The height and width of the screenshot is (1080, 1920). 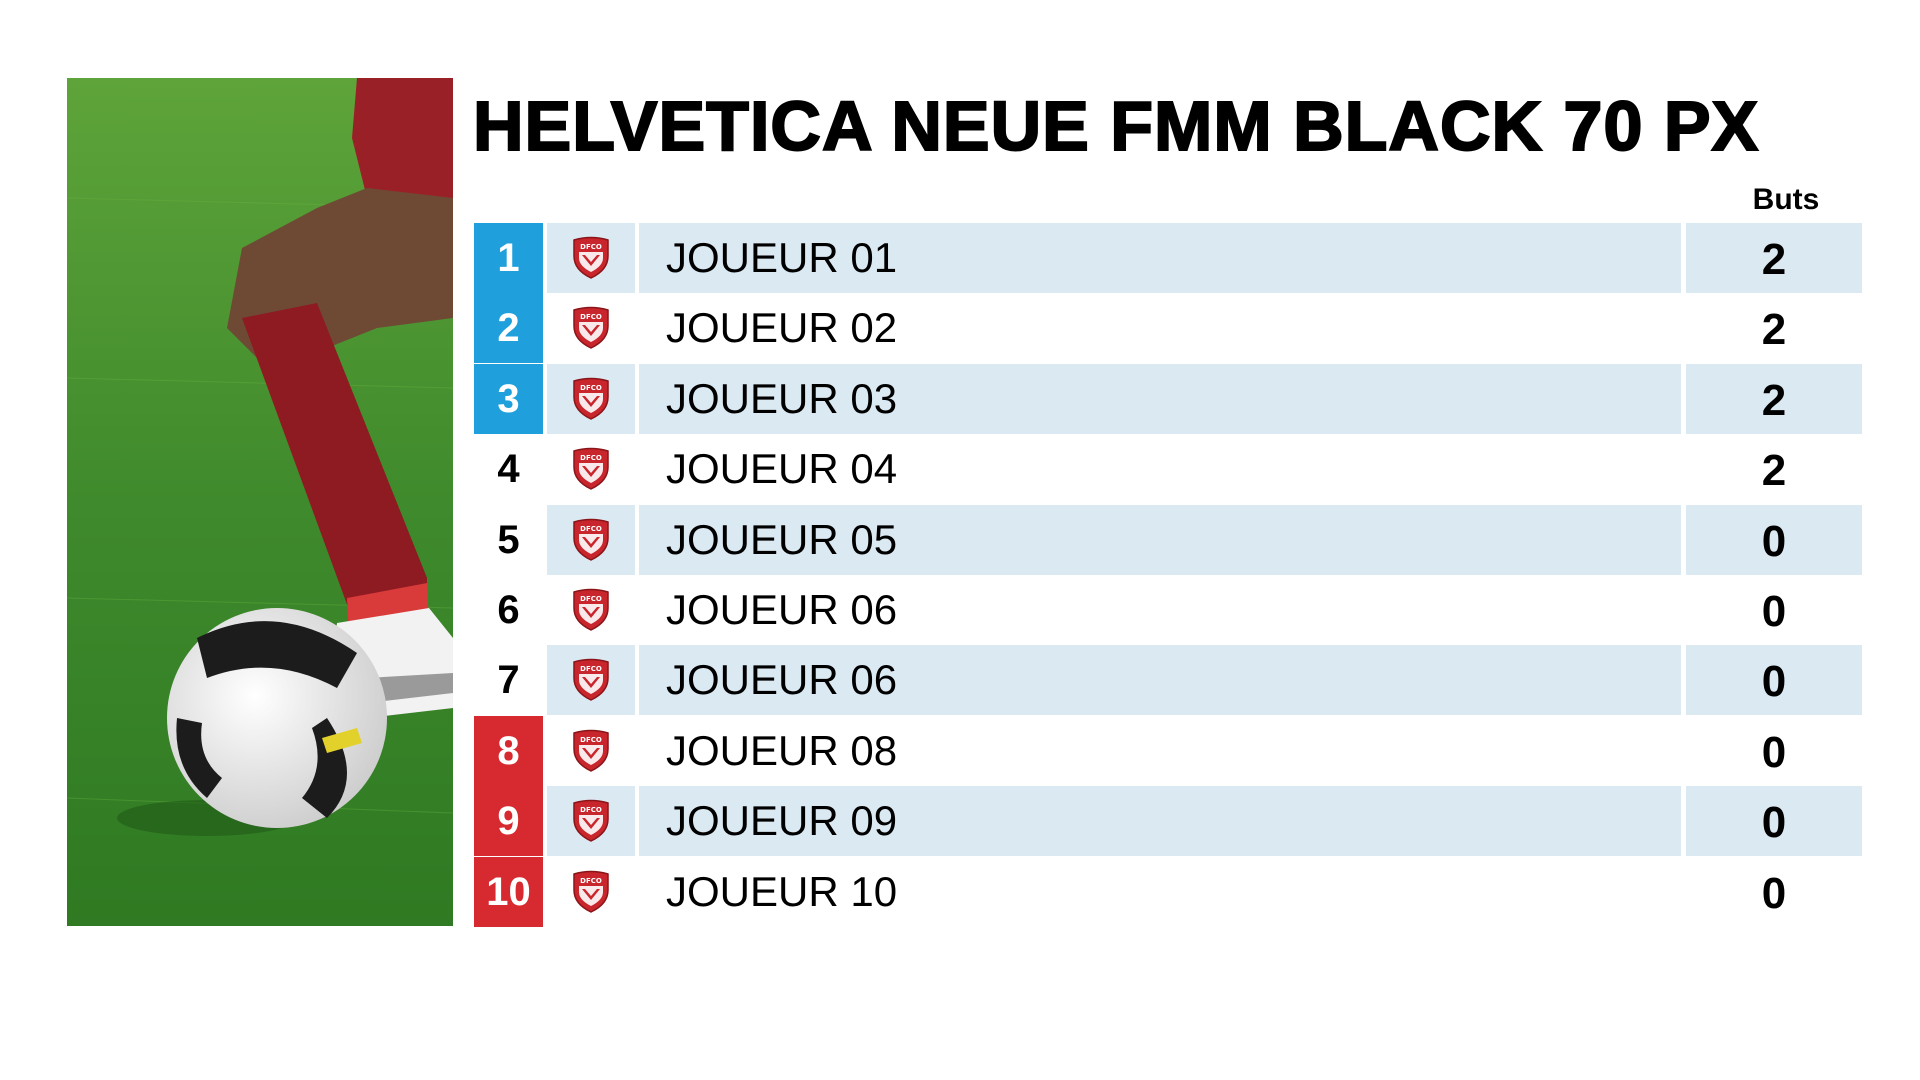 I want to click on table-row: 8 DFCO JOUEUR 08 0, so click(x=1168, y=750).